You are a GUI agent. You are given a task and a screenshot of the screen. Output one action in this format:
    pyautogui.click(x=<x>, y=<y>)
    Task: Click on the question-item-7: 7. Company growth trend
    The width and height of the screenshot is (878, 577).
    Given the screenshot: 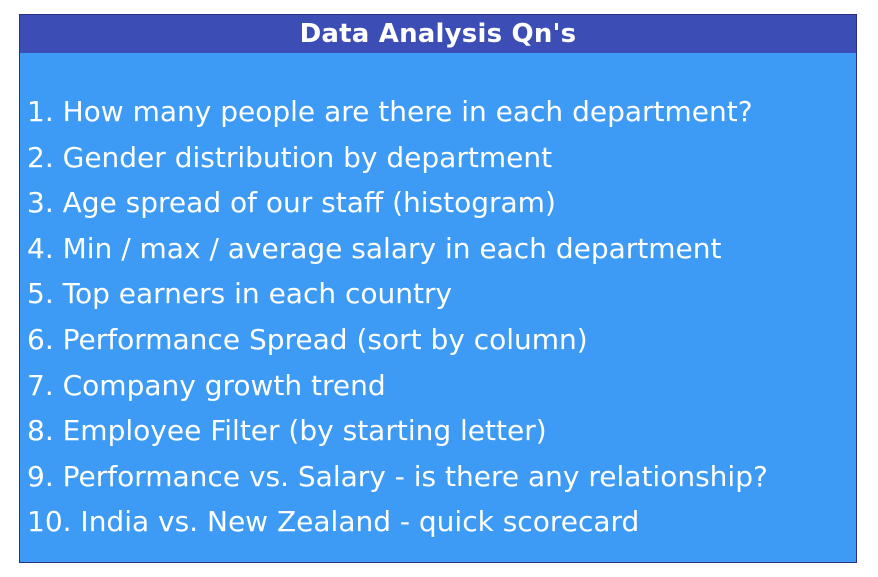 What is the action you would take?
    pyautogui.click(x=206, y=385)
    